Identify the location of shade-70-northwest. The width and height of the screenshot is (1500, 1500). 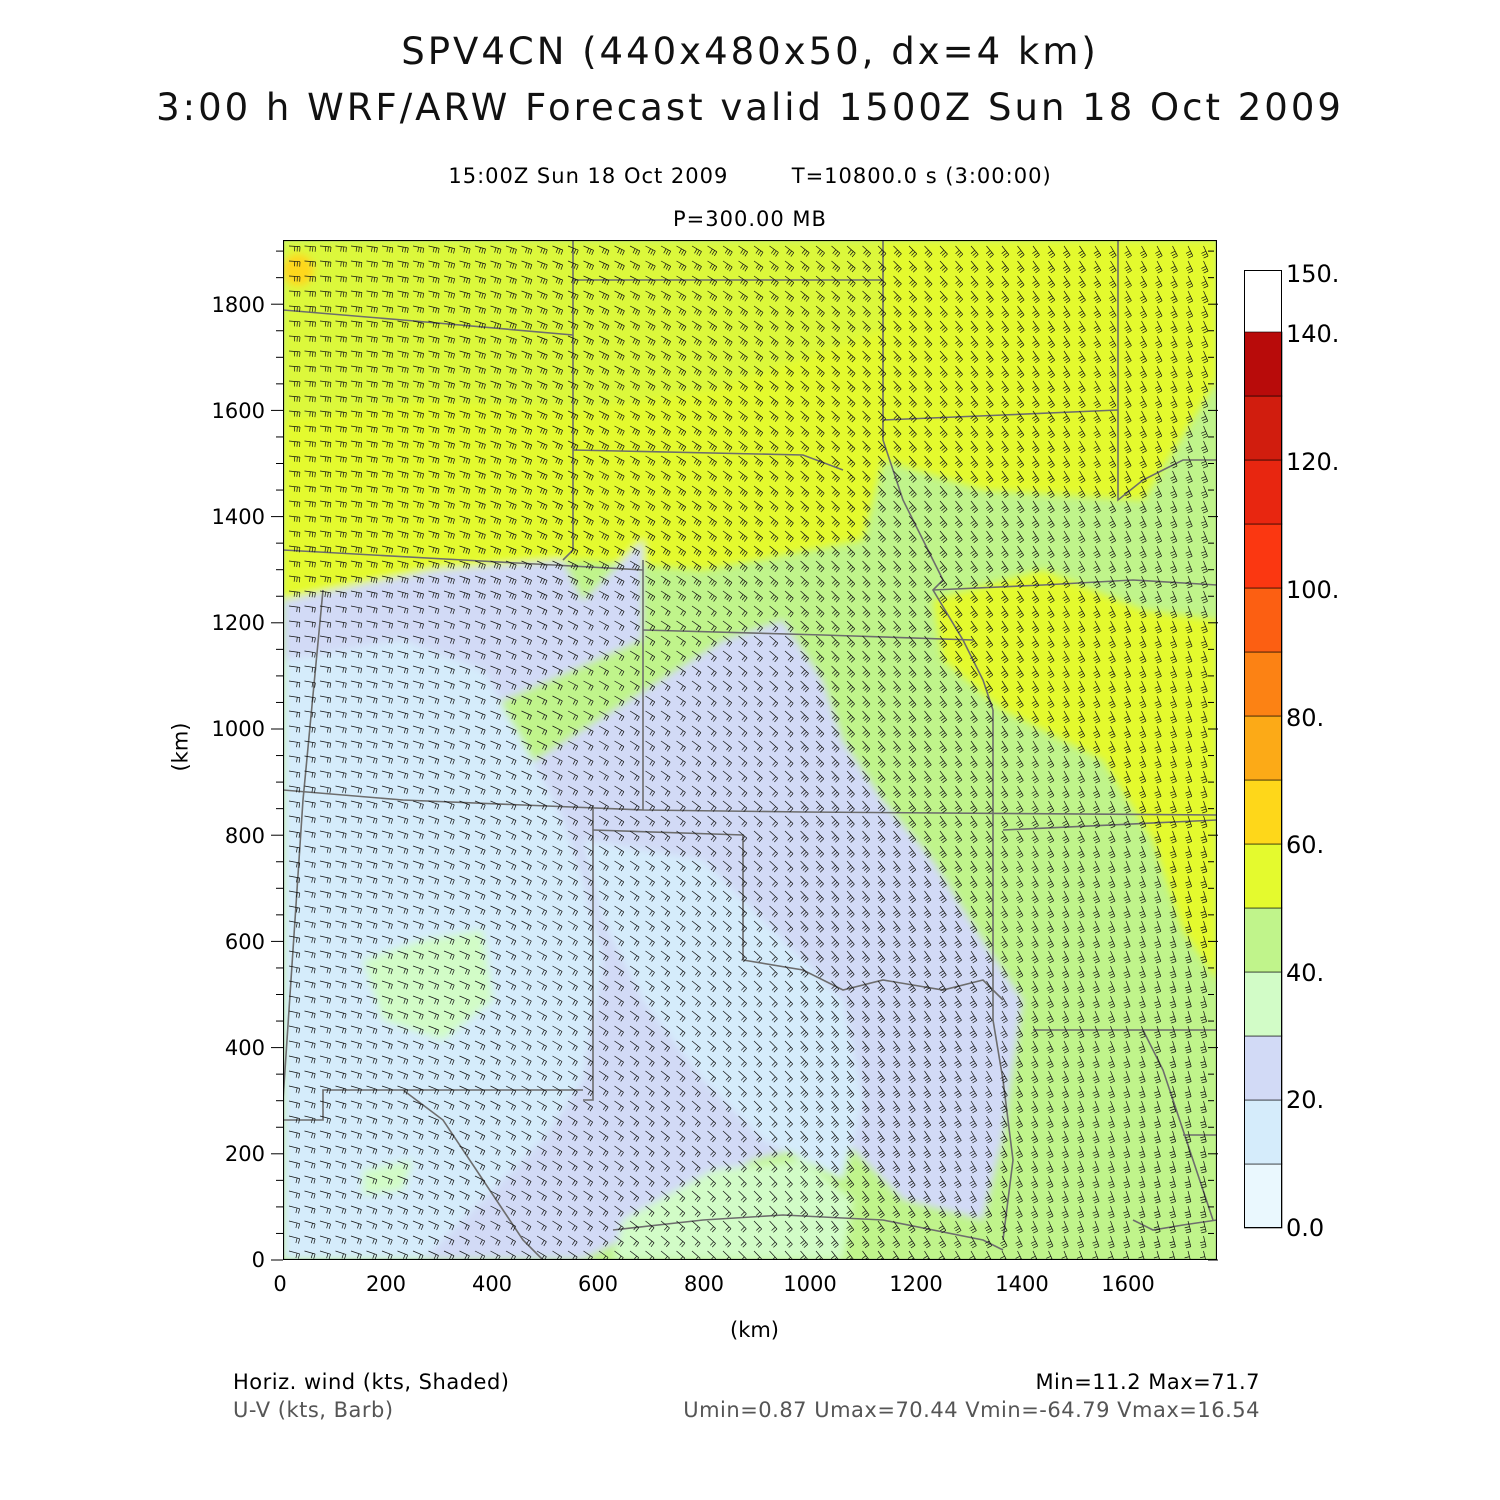
(298, 270).